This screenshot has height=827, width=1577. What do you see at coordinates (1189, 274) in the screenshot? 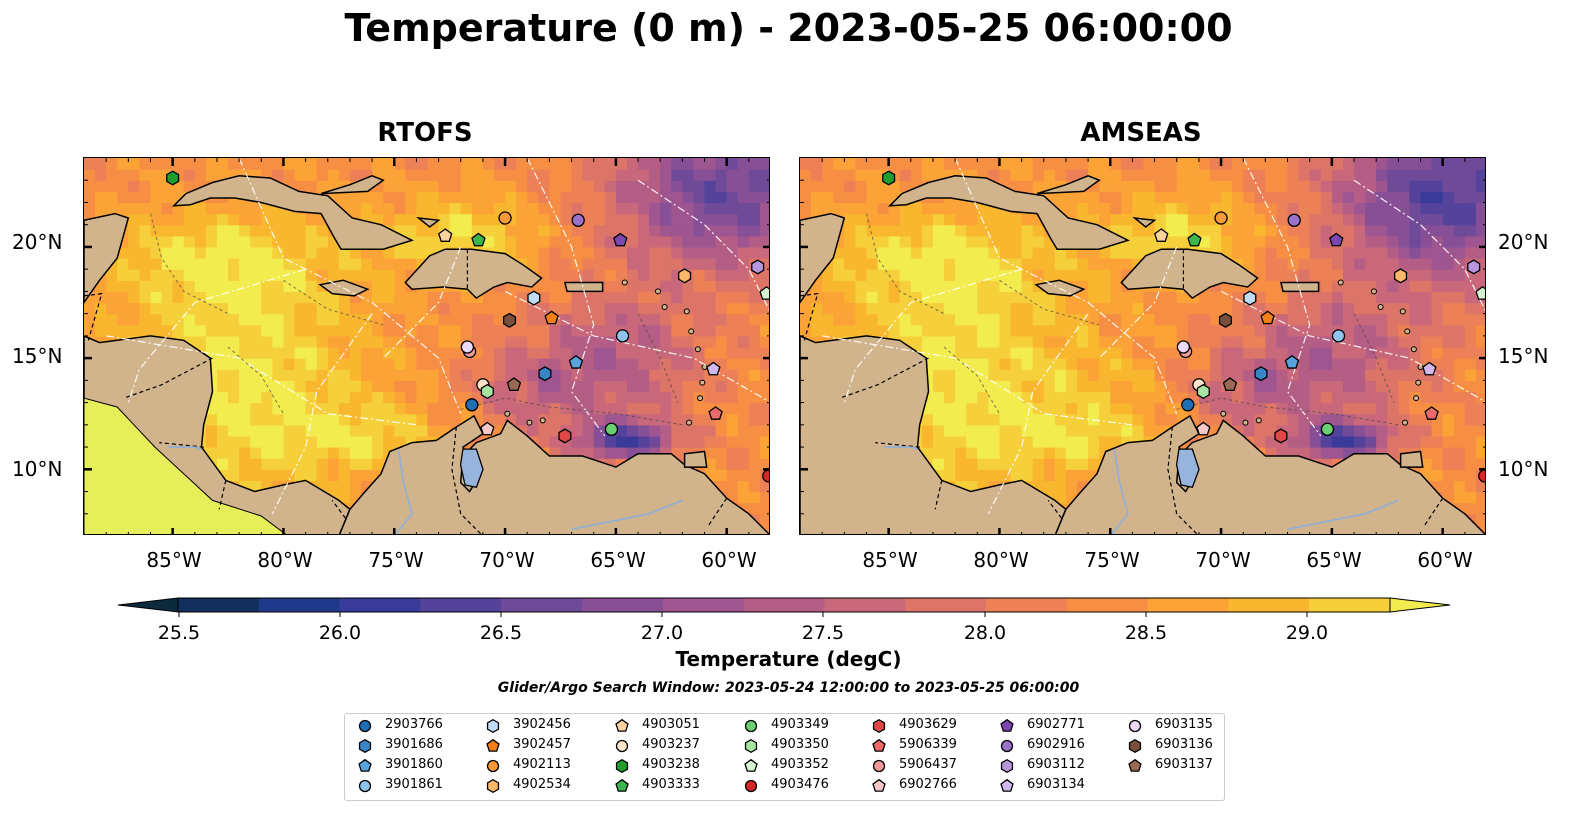
I see `land-hispaniola` at bounding box center [1189, 274].